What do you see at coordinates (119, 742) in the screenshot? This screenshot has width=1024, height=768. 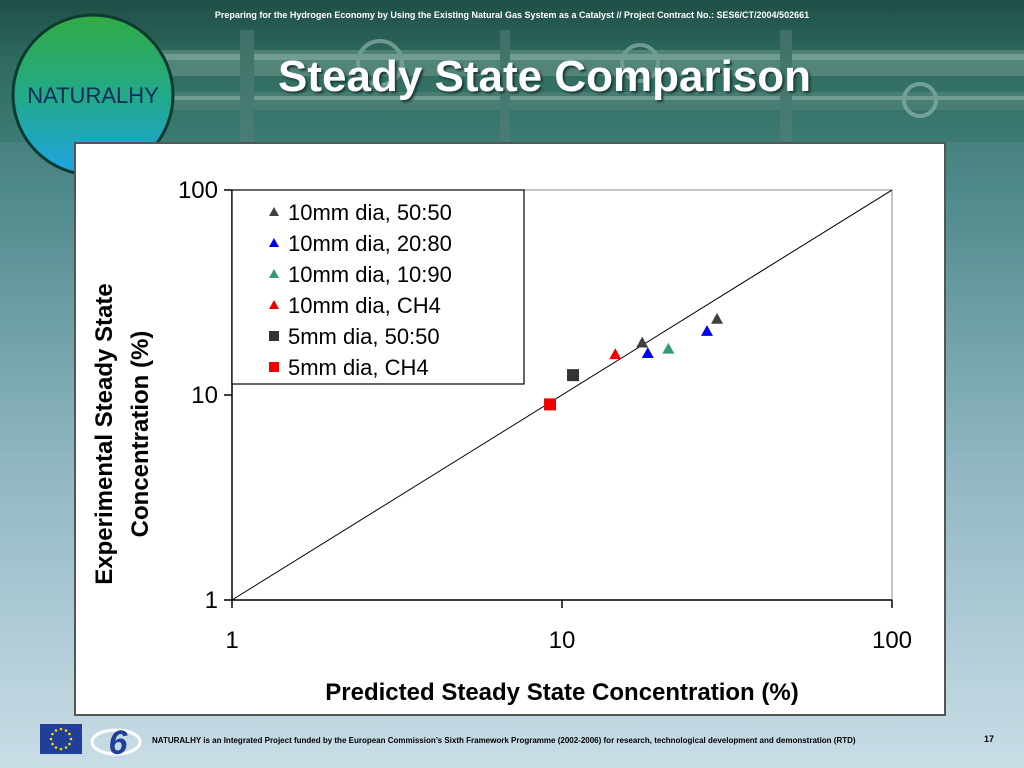 I see `fp6-text: 6` at bounding box center [119, 742].